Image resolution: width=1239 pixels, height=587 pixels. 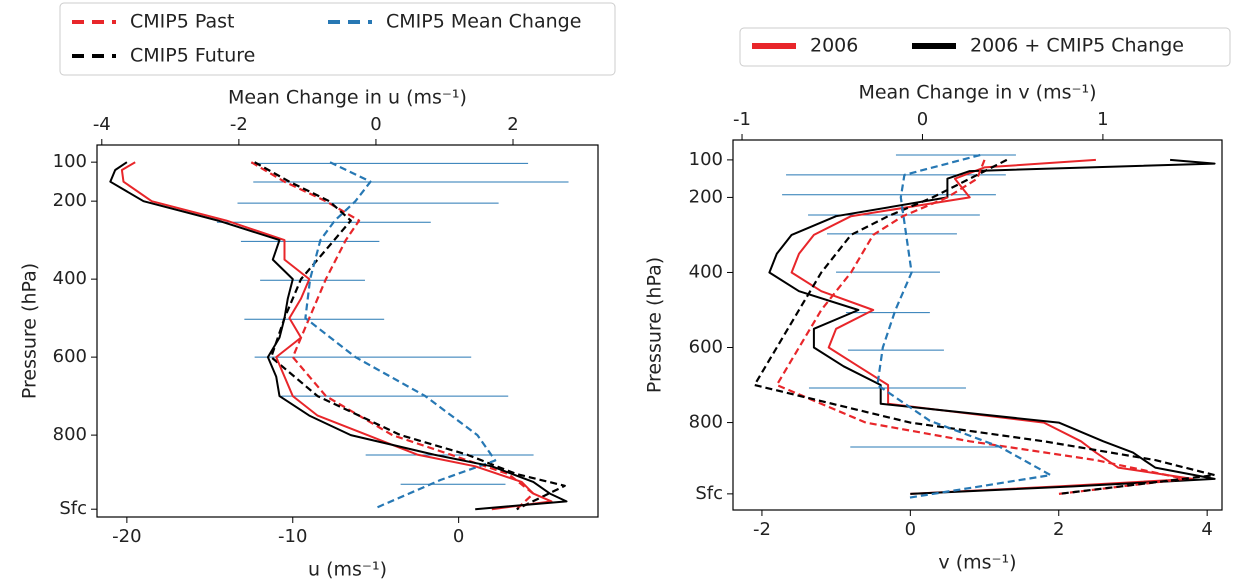 What do you see at coordinates (347, 570) in the screenshot?
I see `x-axis-label: u (ms⁻¹)` at bounding box center [347, 570].